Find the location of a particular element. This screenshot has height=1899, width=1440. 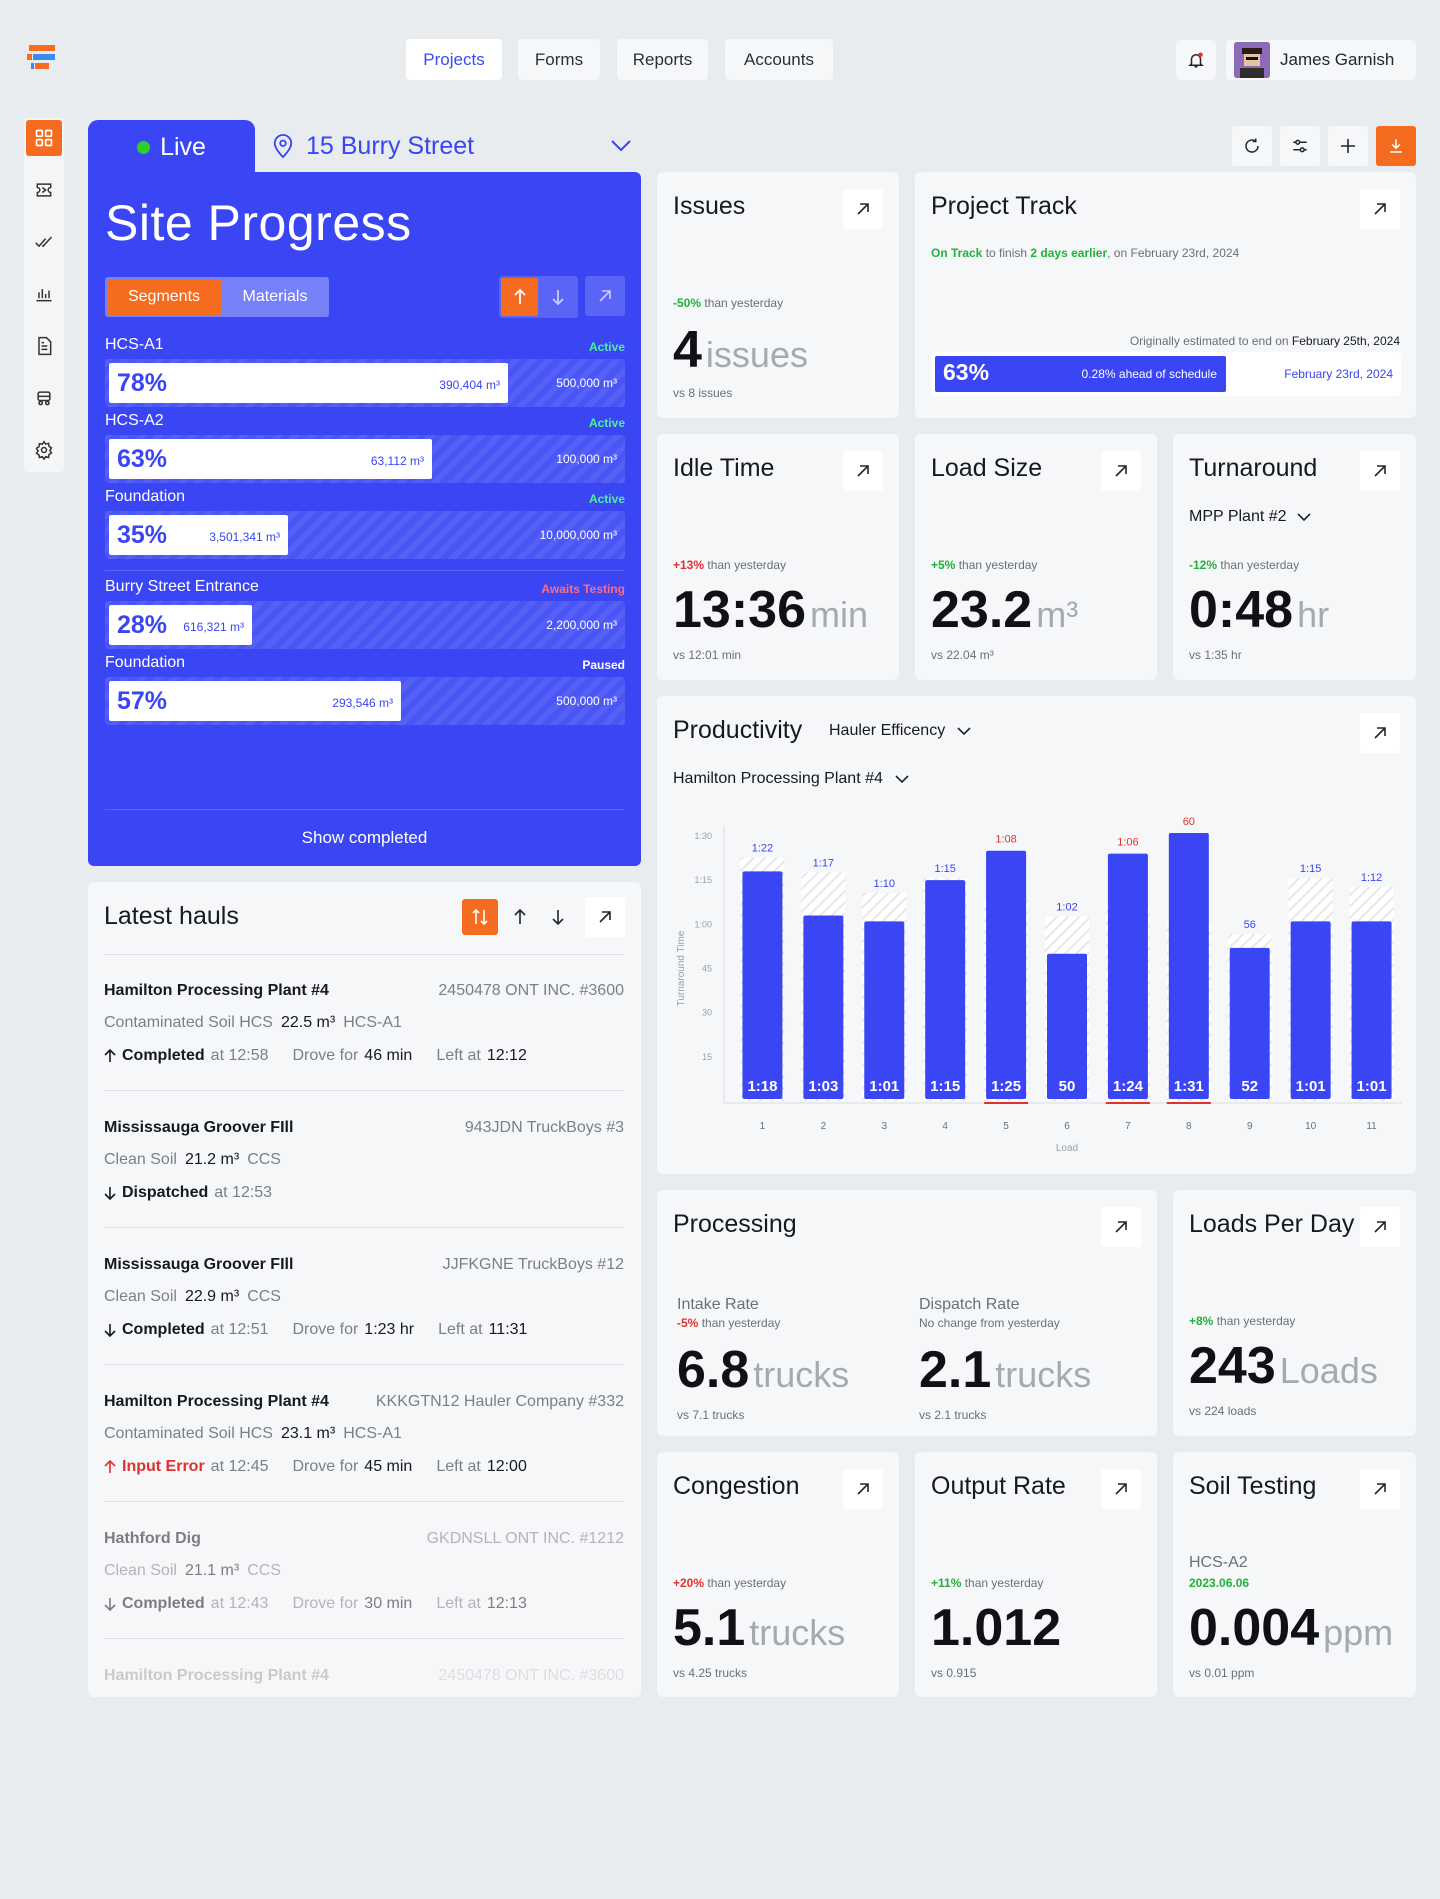

segment-pct: 78% is located at coordinates (142, 383).